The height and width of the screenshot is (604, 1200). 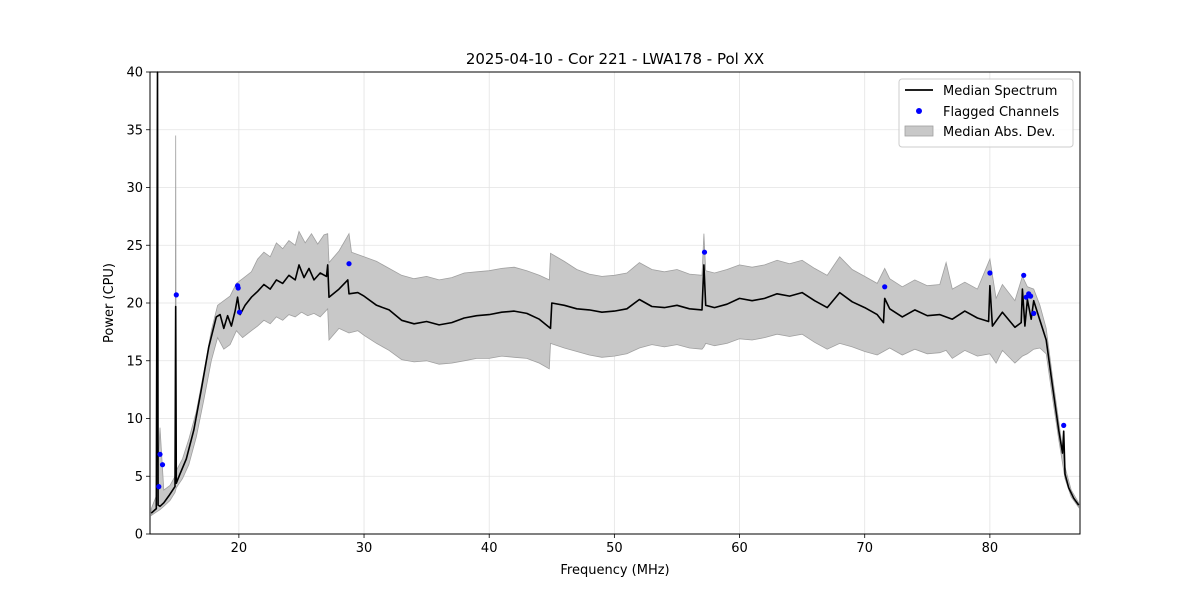 What do you see at coordinates (134, 361) in the screenshot?
I see `y-tick-label: 15` at bounding box center [134, 361].